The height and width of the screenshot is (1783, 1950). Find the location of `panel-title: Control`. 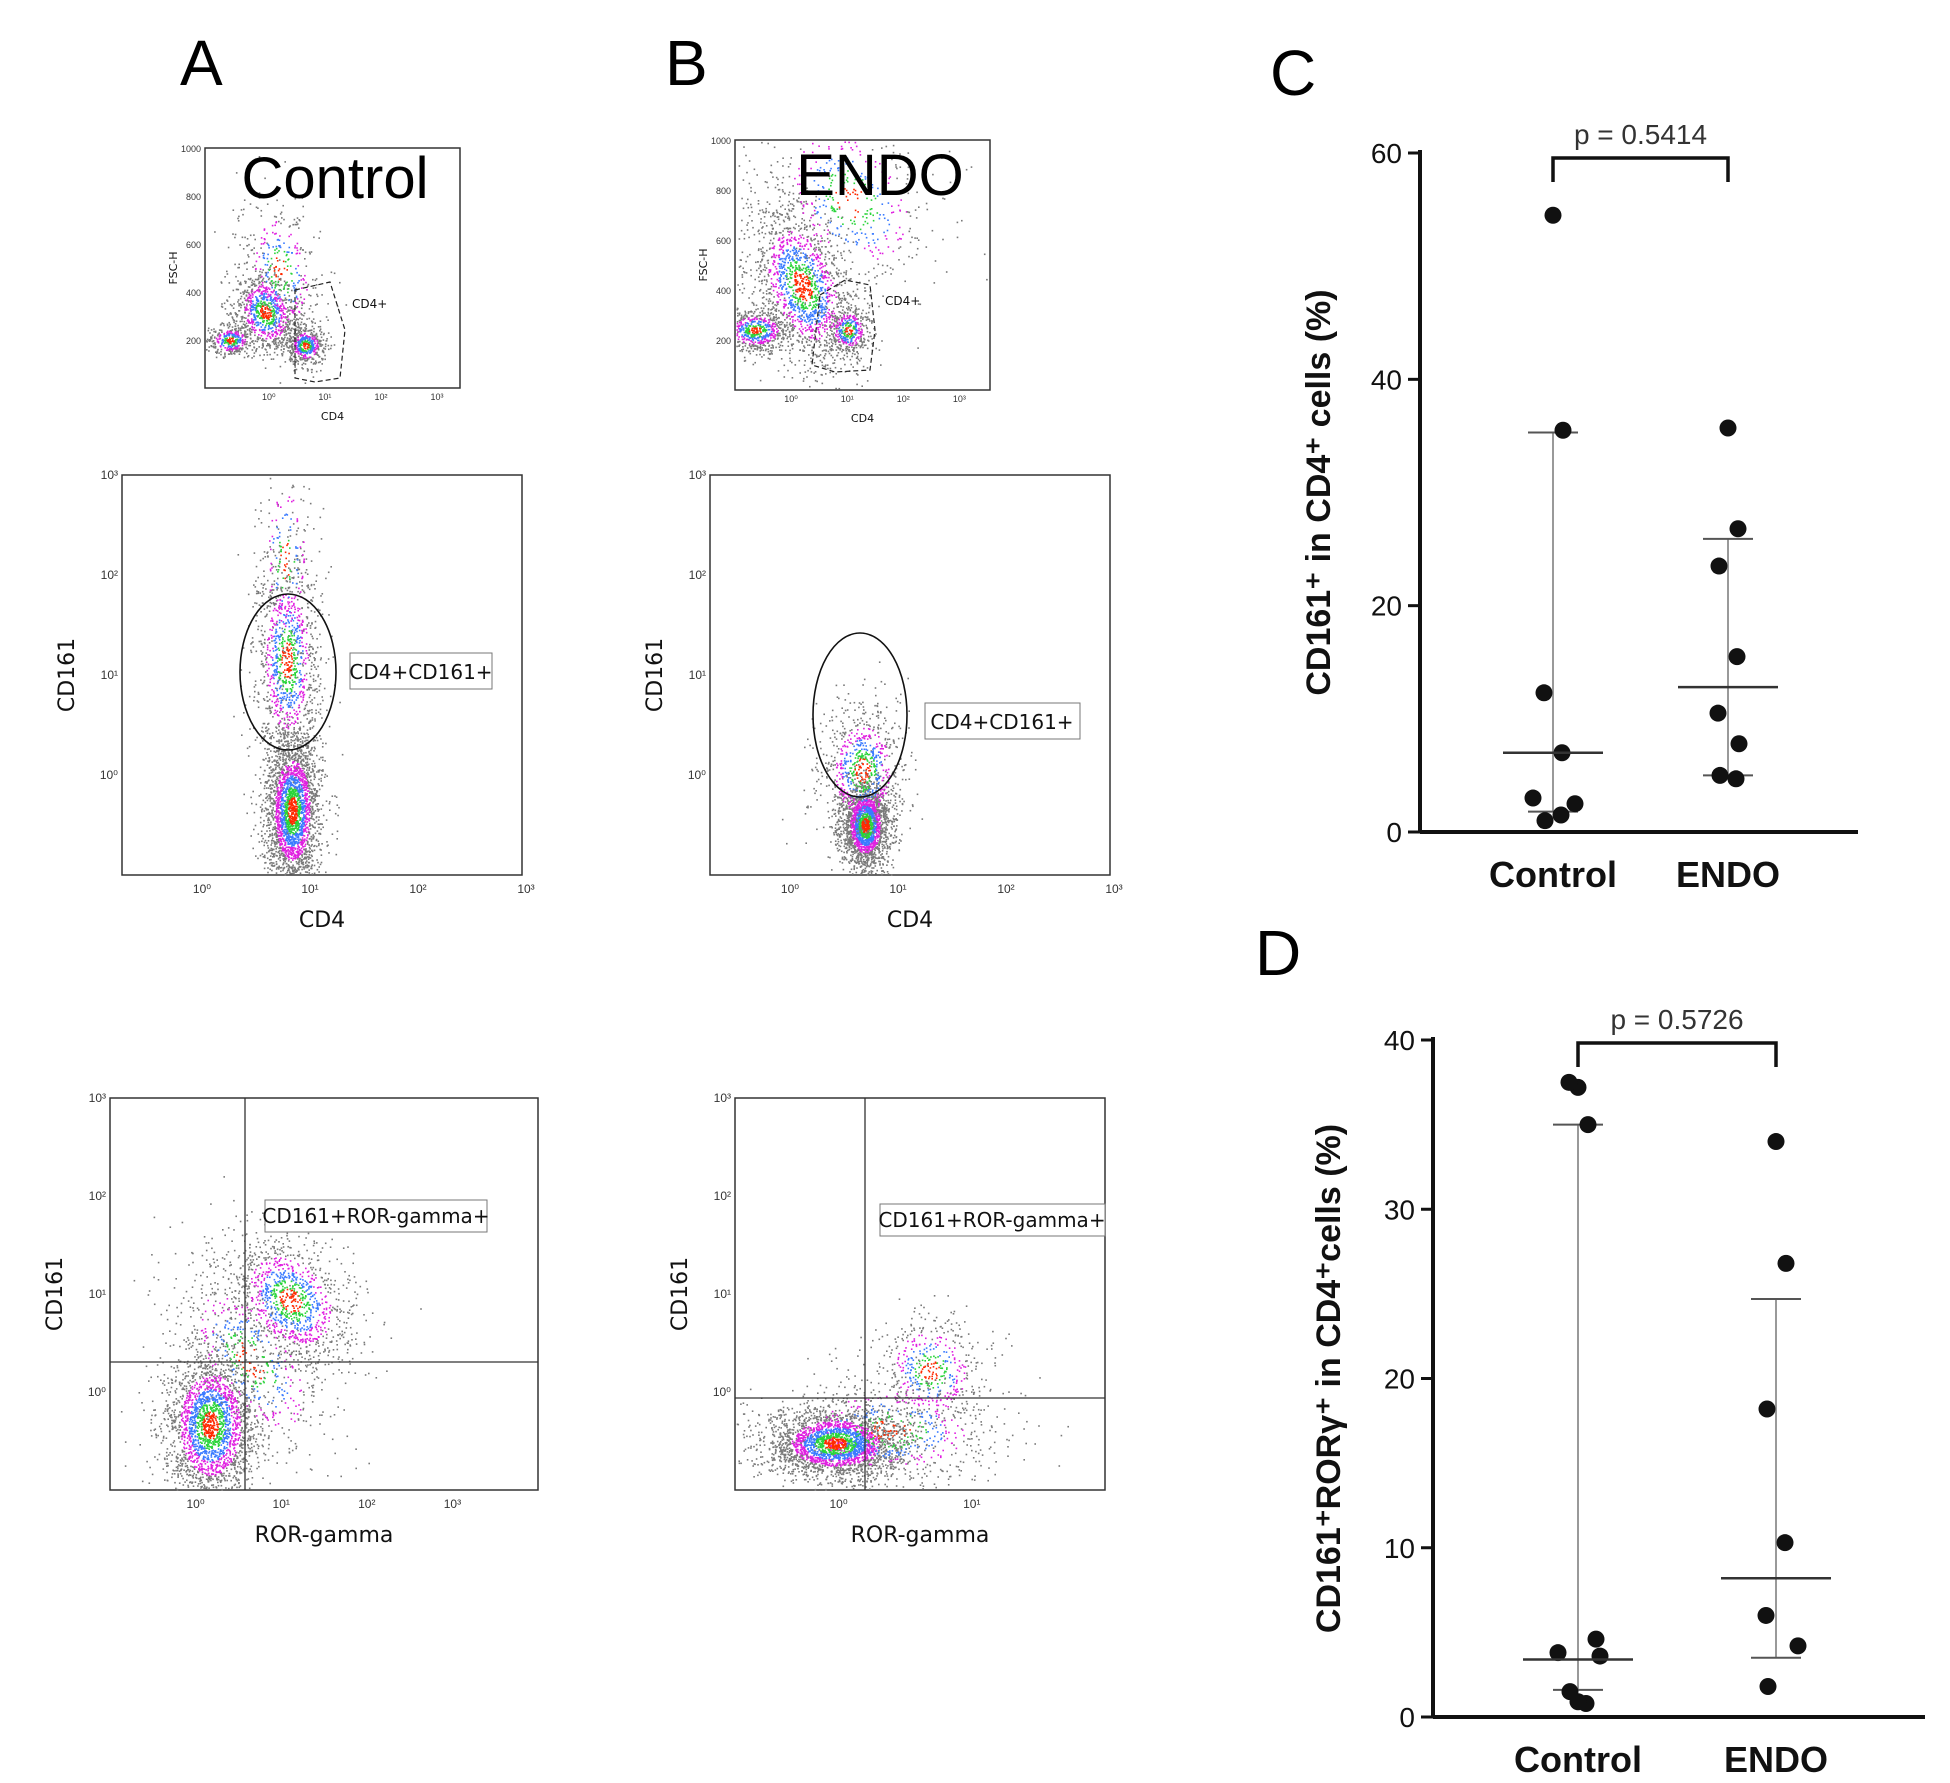

panel-title: Control is located at coordinates (335, 178).